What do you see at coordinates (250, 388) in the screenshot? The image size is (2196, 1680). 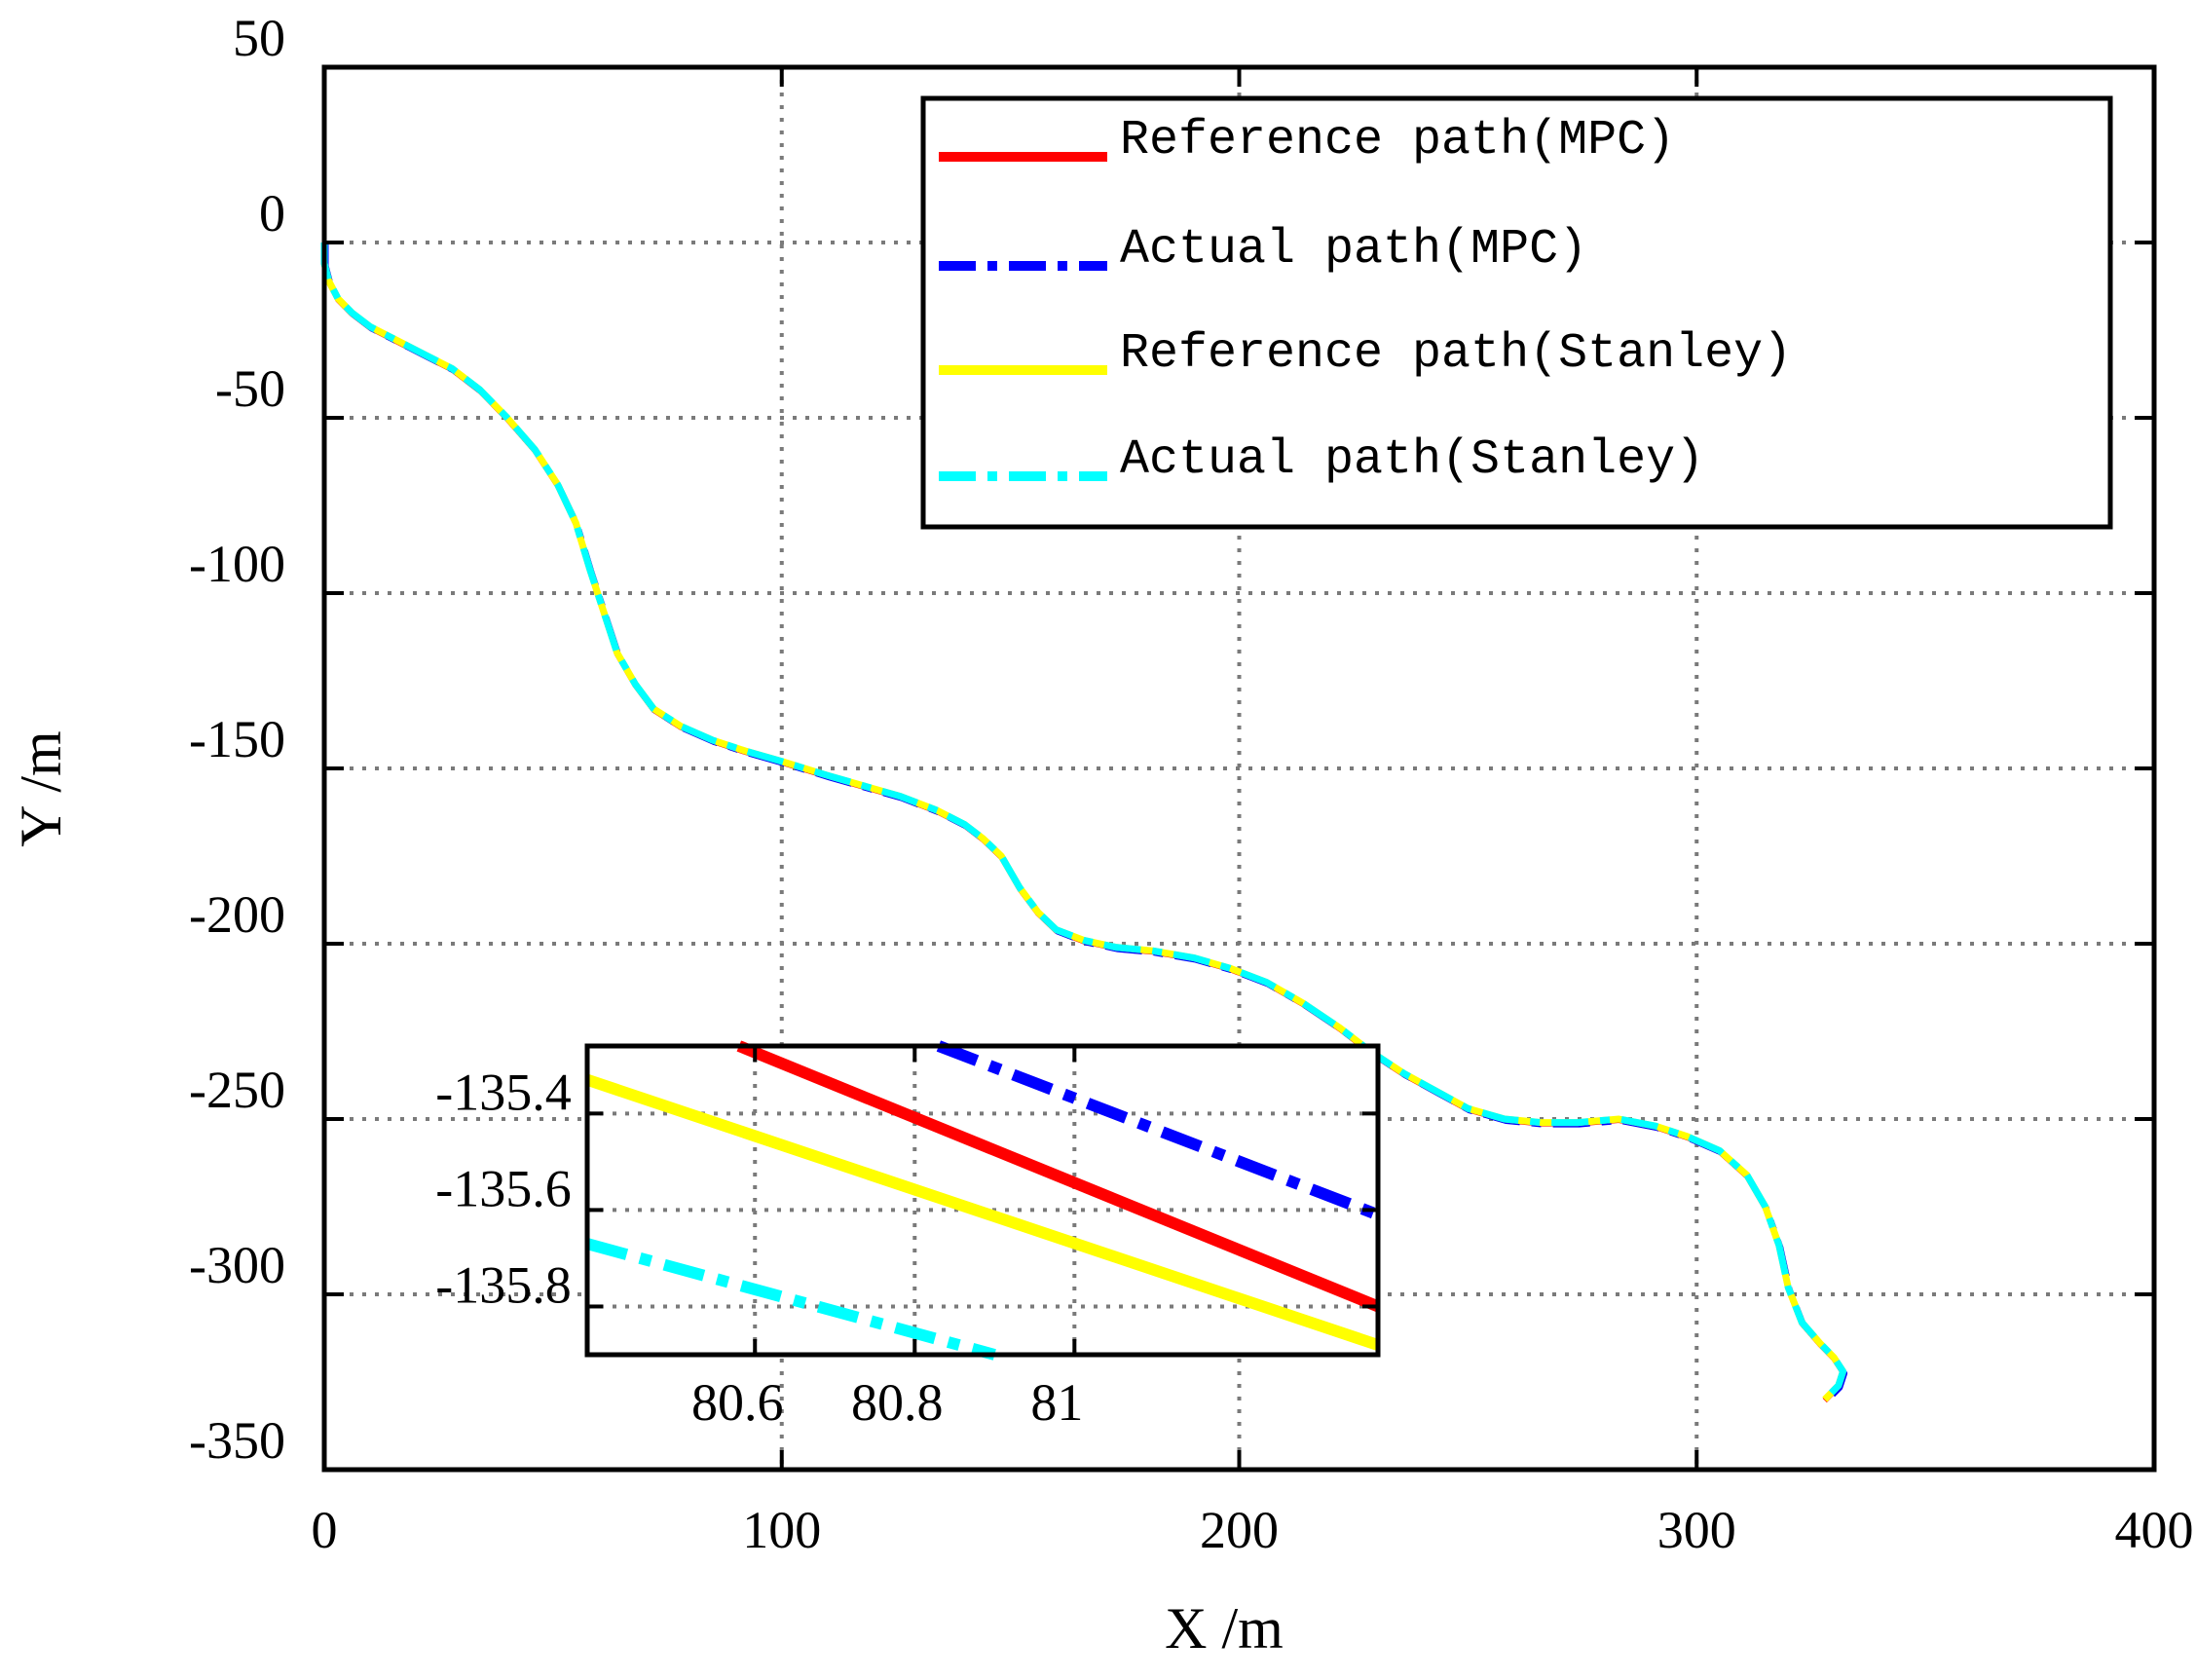 I see `y-tick-label: -50` at bounding box center [250, 388].